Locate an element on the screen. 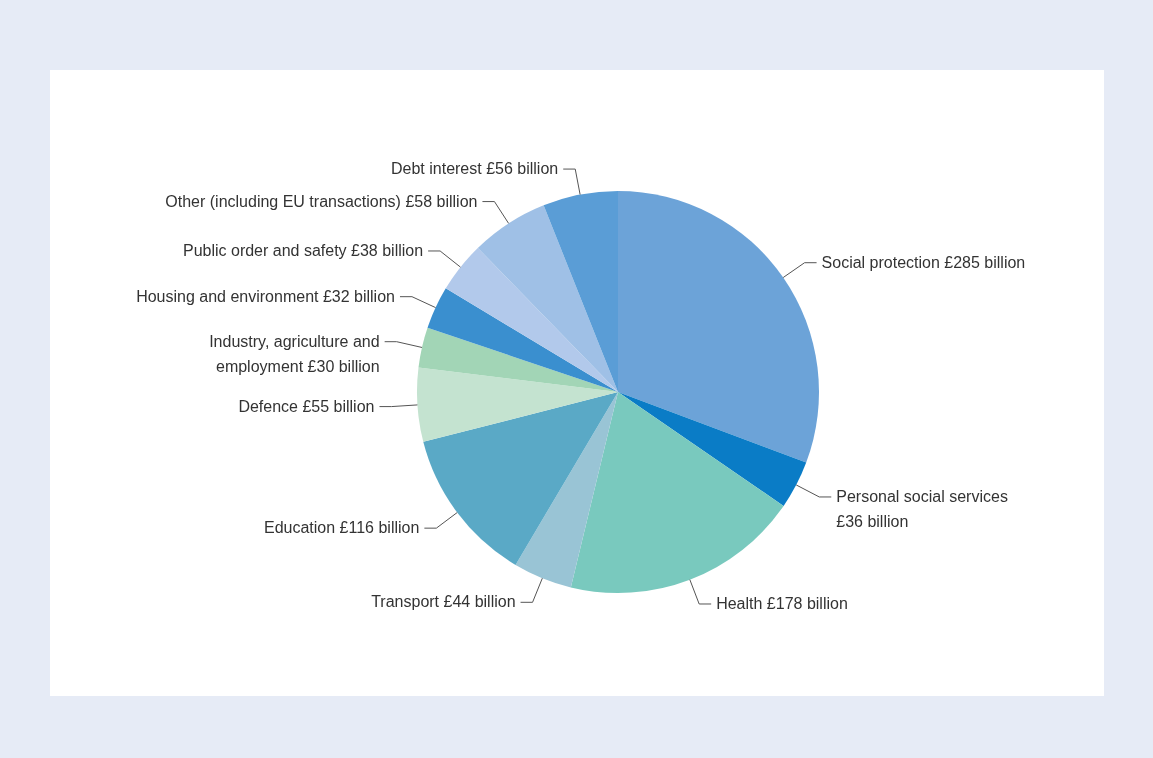  slice-label: Health £178 billion is located at coordinates (782, 603).